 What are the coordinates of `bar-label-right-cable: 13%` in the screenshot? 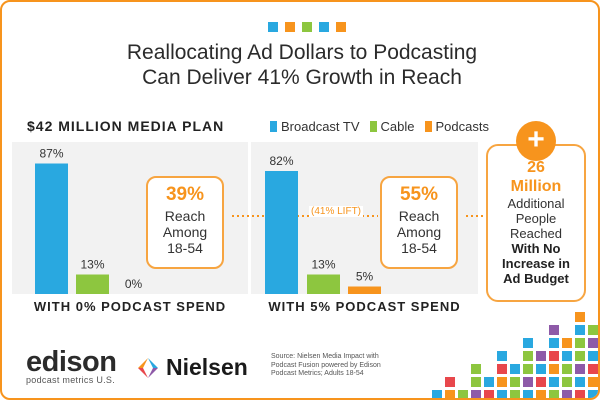 It's located at (323, 265).